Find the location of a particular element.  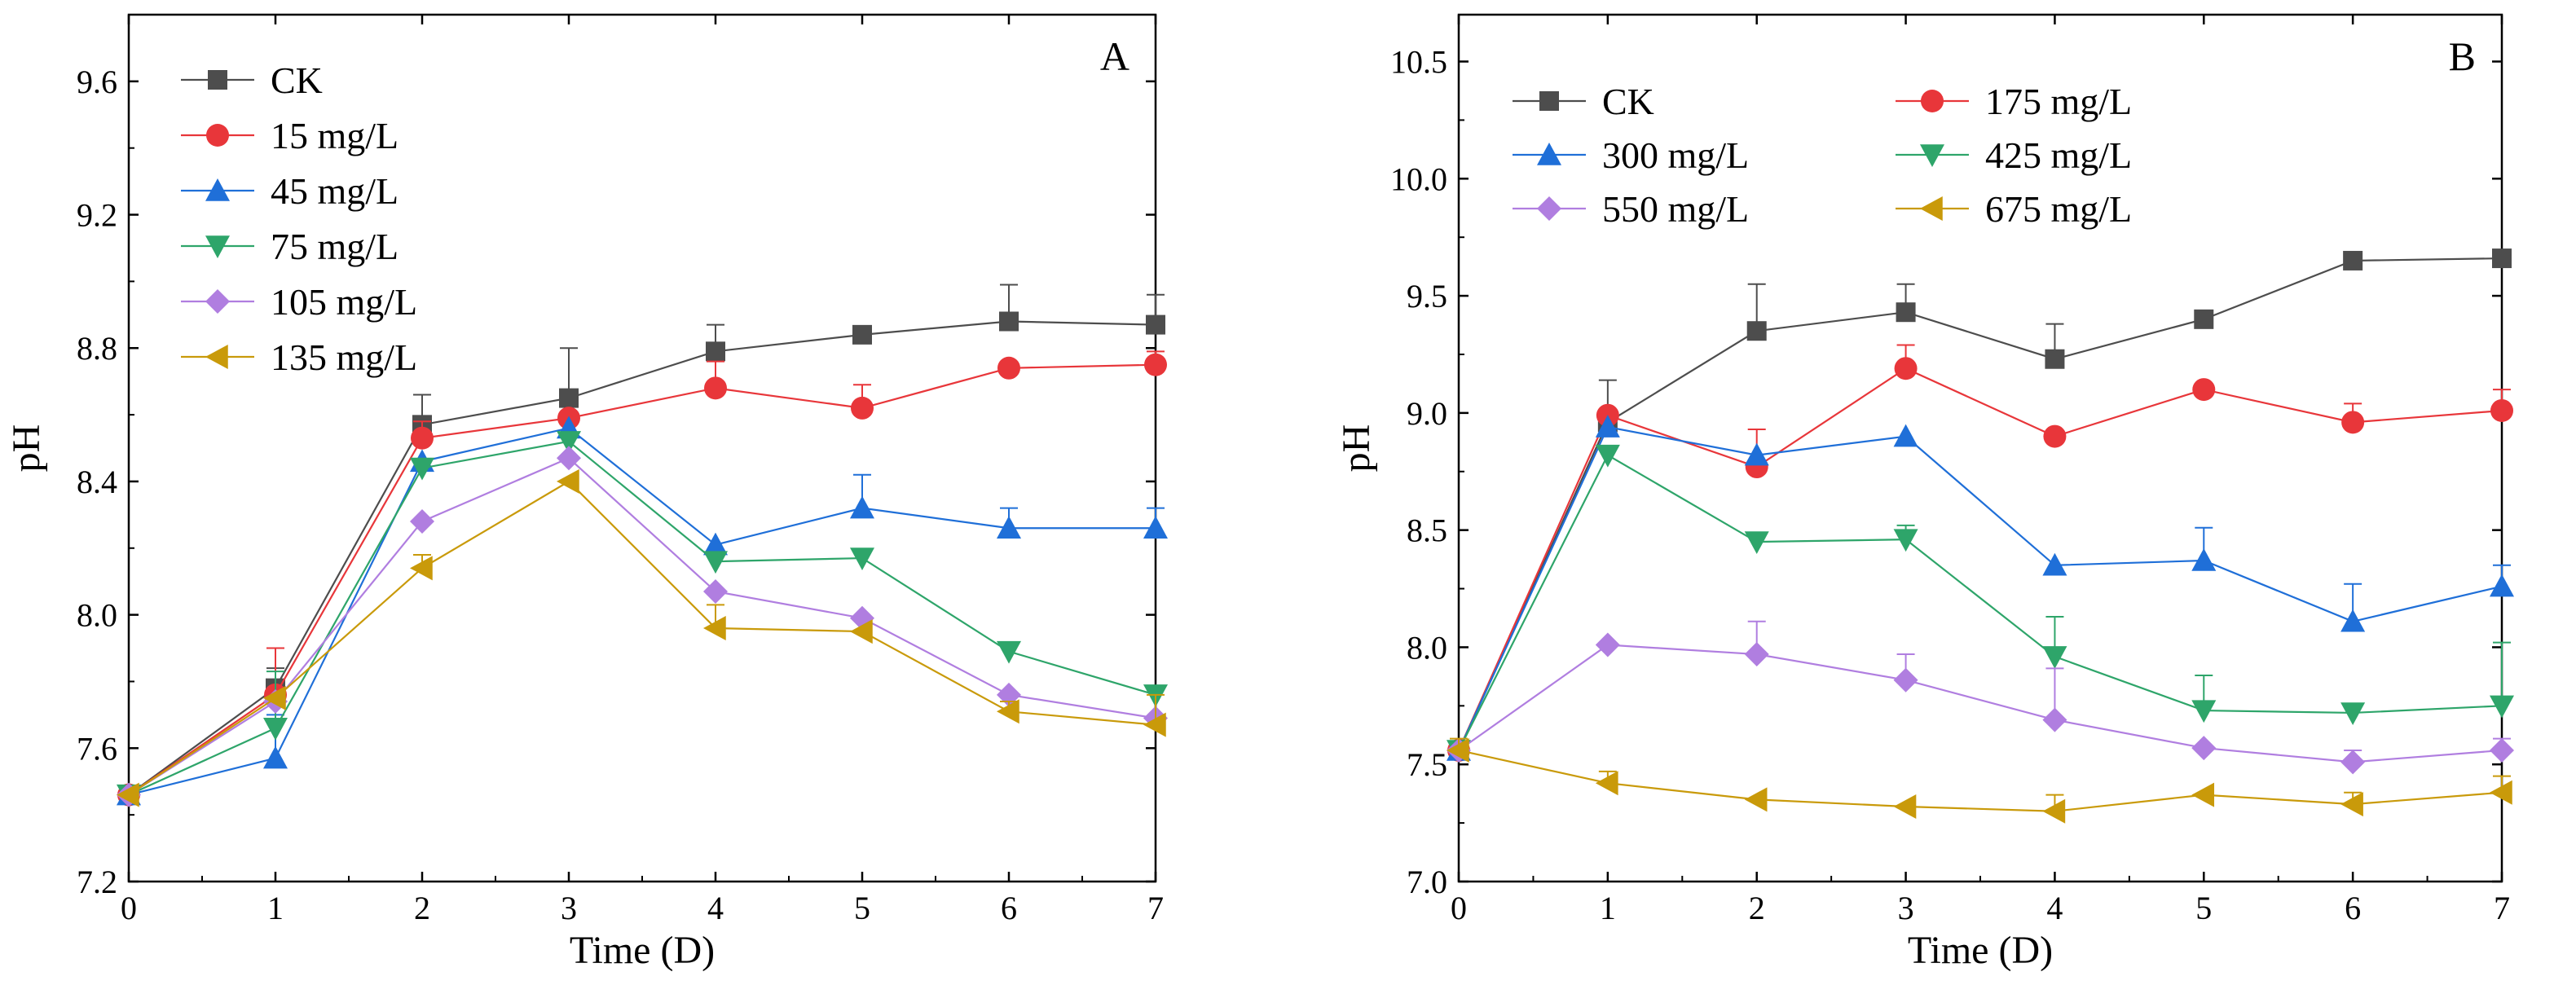

legend-item-550-mg-l: 550 mg/L is located at coordinates (1631, 209).